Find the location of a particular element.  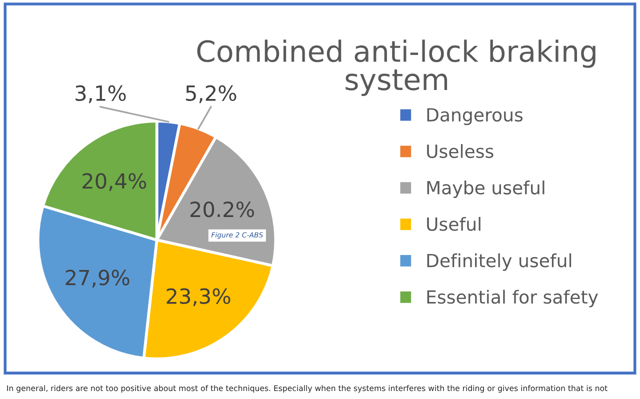

legend-label: Useful is located at coordinates (453, 223).